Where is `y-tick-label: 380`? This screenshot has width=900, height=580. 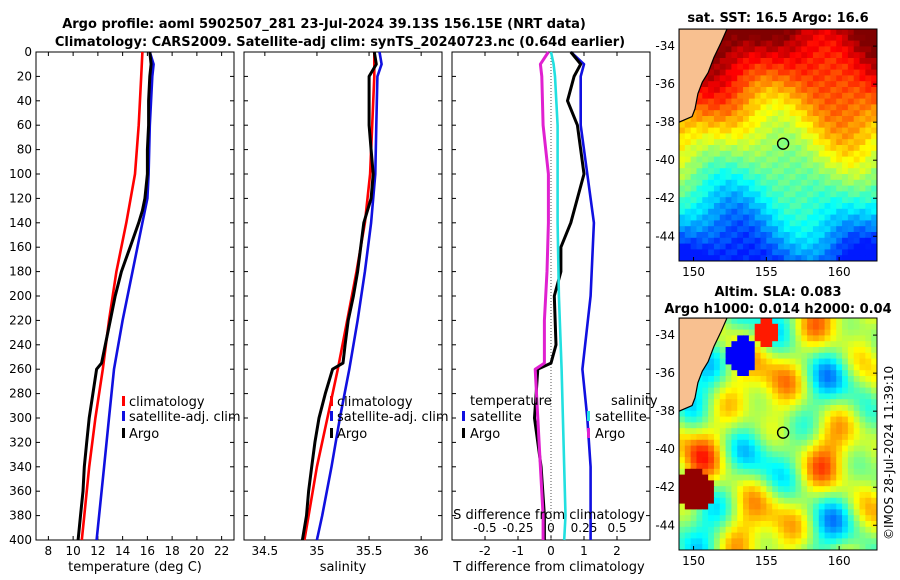
y-tick-label: 380 is located at coordinates (20, 516).